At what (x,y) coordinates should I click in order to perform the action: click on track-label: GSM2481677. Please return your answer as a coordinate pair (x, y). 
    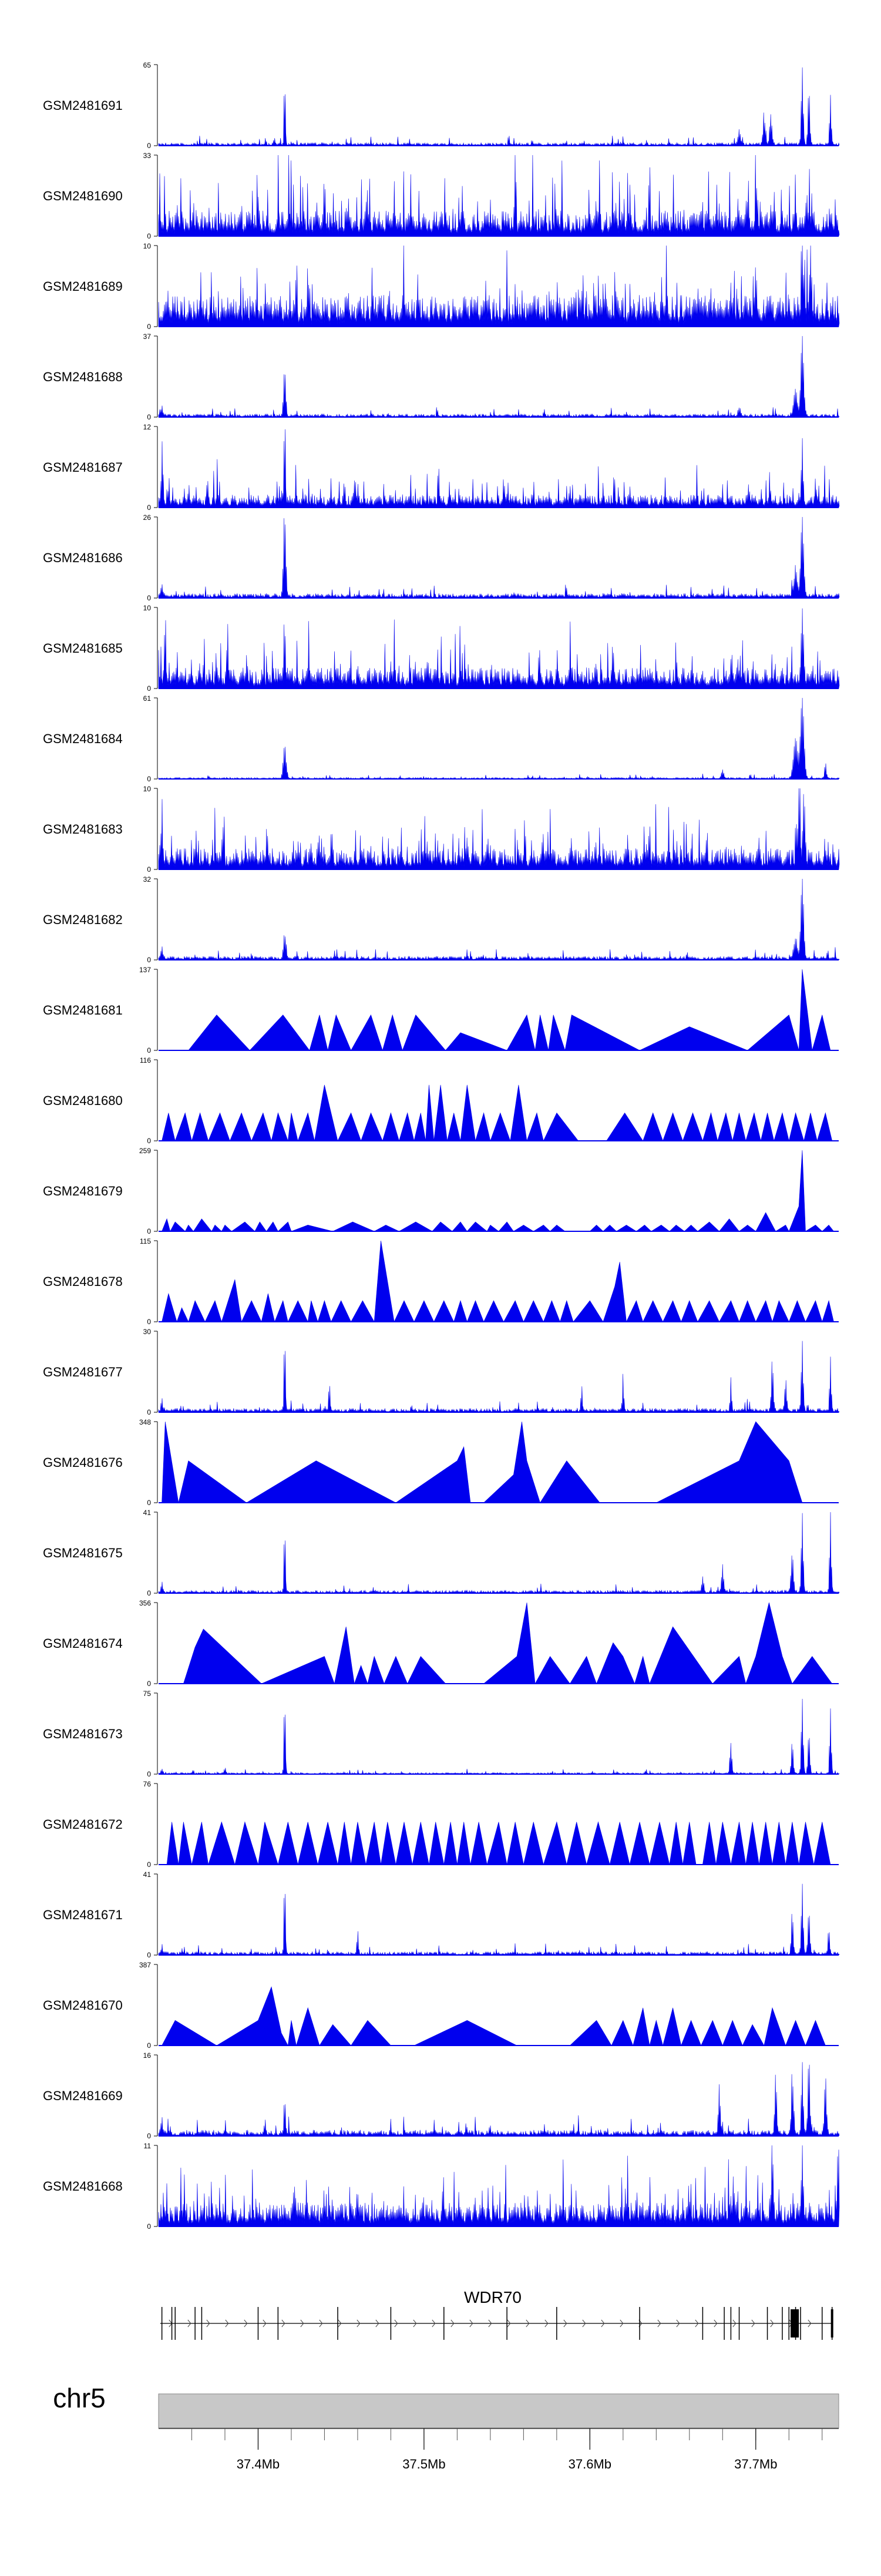
    Looking at the image, I should click on (83, 1372).